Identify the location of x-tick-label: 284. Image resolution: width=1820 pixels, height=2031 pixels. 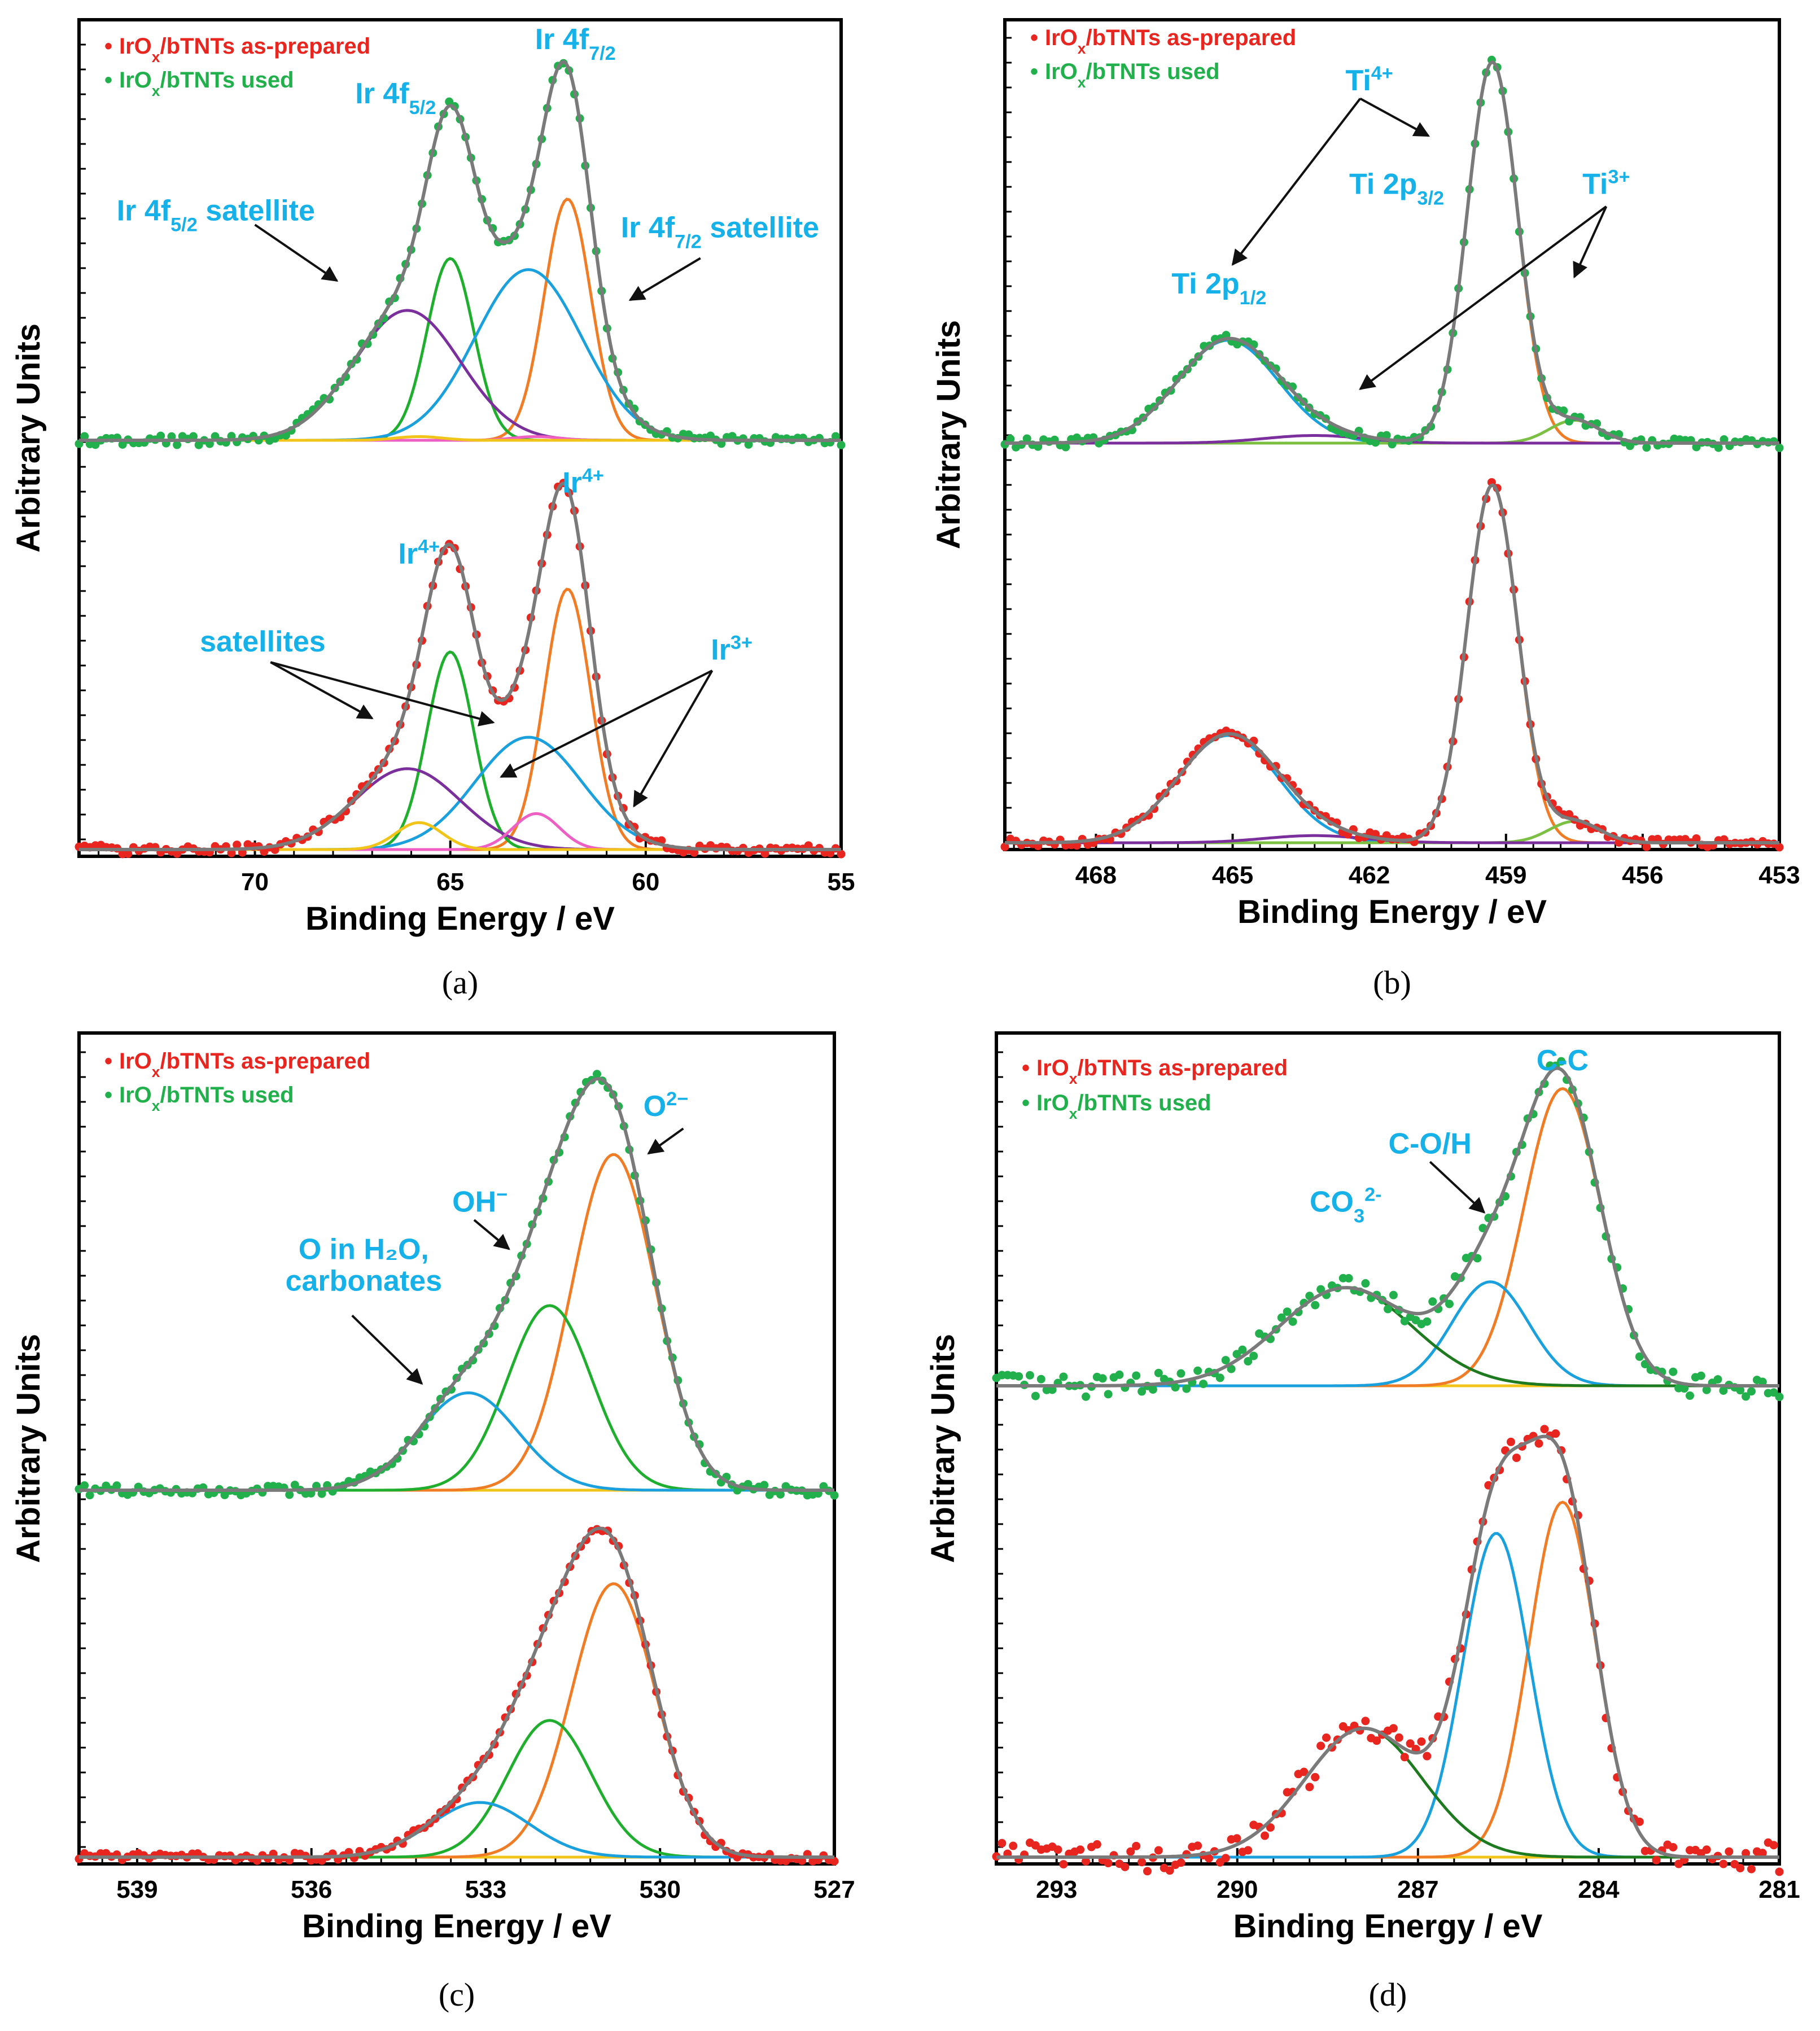
(1599, 1890).